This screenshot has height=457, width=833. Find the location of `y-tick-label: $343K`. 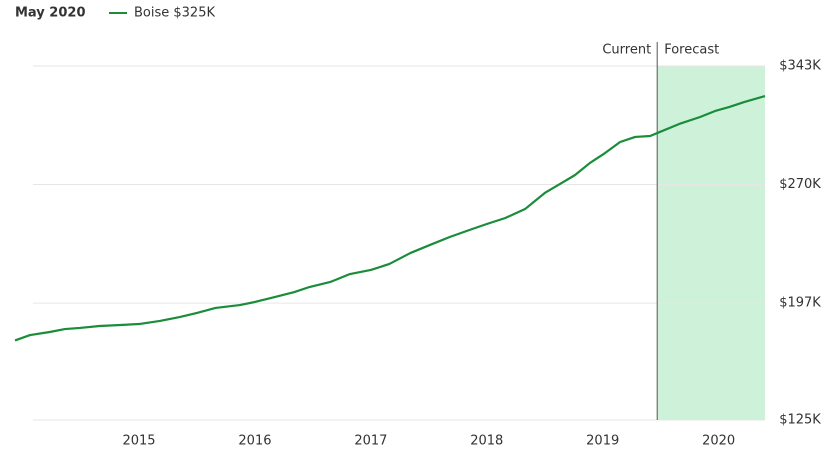

y-tick-label: $343K is located at coordinates (800, 66).